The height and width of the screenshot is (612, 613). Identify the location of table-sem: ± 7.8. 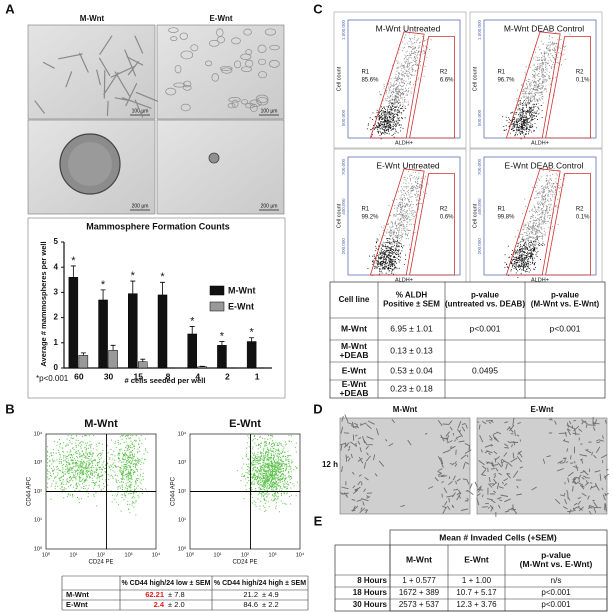
(176, 594).